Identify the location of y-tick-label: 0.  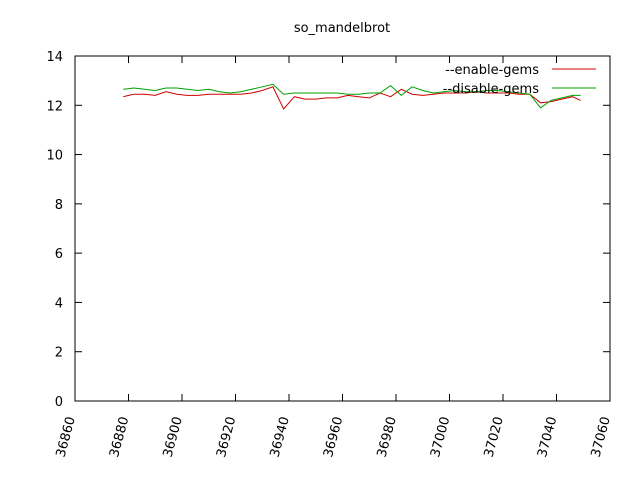
(59, 402).